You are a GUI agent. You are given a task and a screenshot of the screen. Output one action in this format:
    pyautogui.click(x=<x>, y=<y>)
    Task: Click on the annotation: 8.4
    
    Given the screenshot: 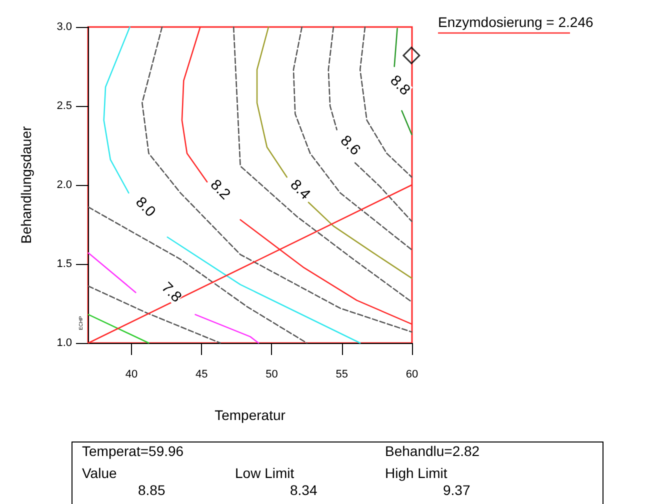 What is the action you would take?
    pyautogui.click(x=300, y=190)
    